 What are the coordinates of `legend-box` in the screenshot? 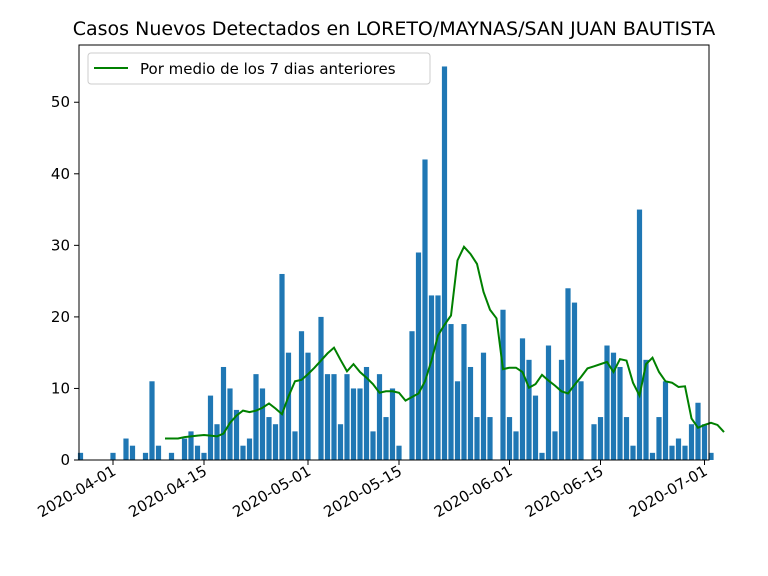 It's located at (259, 68).